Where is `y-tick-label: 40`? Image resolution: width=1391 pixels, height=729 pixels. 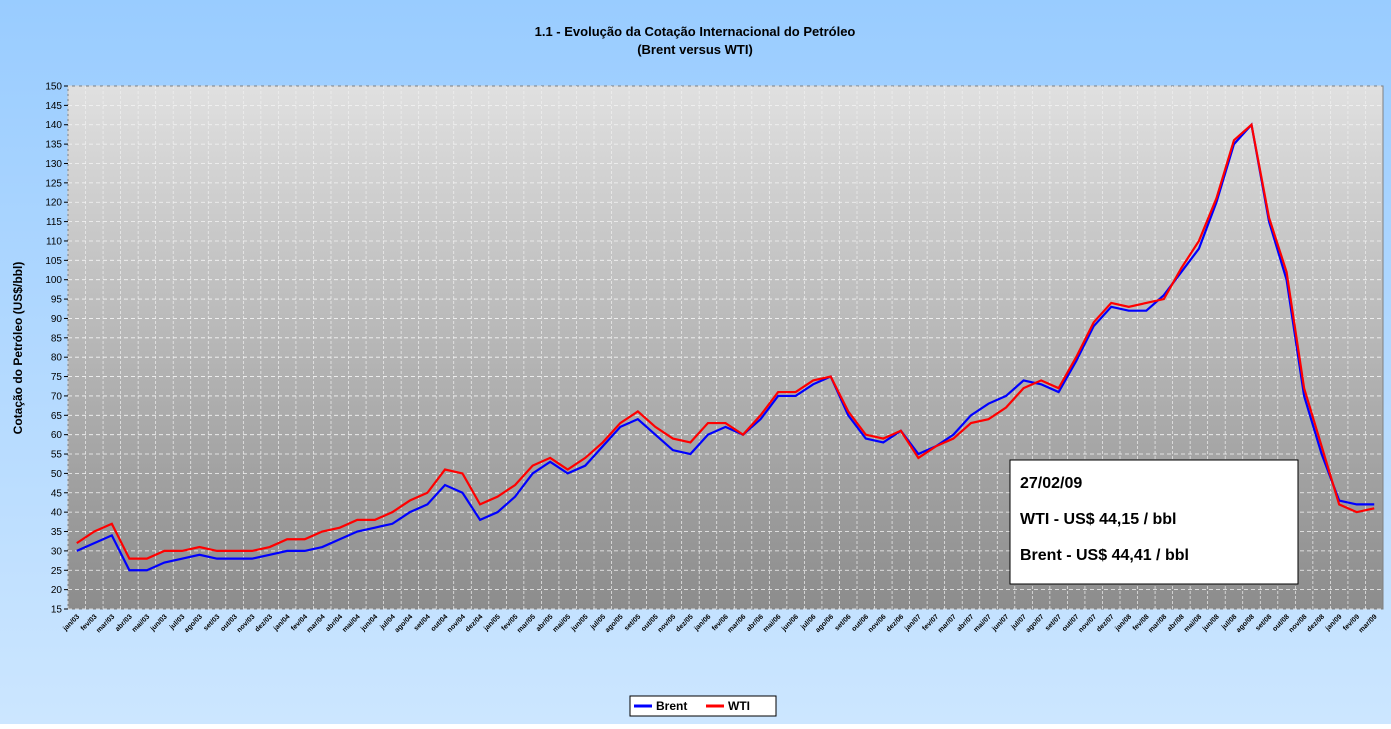 y-tick-label: 40 is located at coordinates (57, 513).